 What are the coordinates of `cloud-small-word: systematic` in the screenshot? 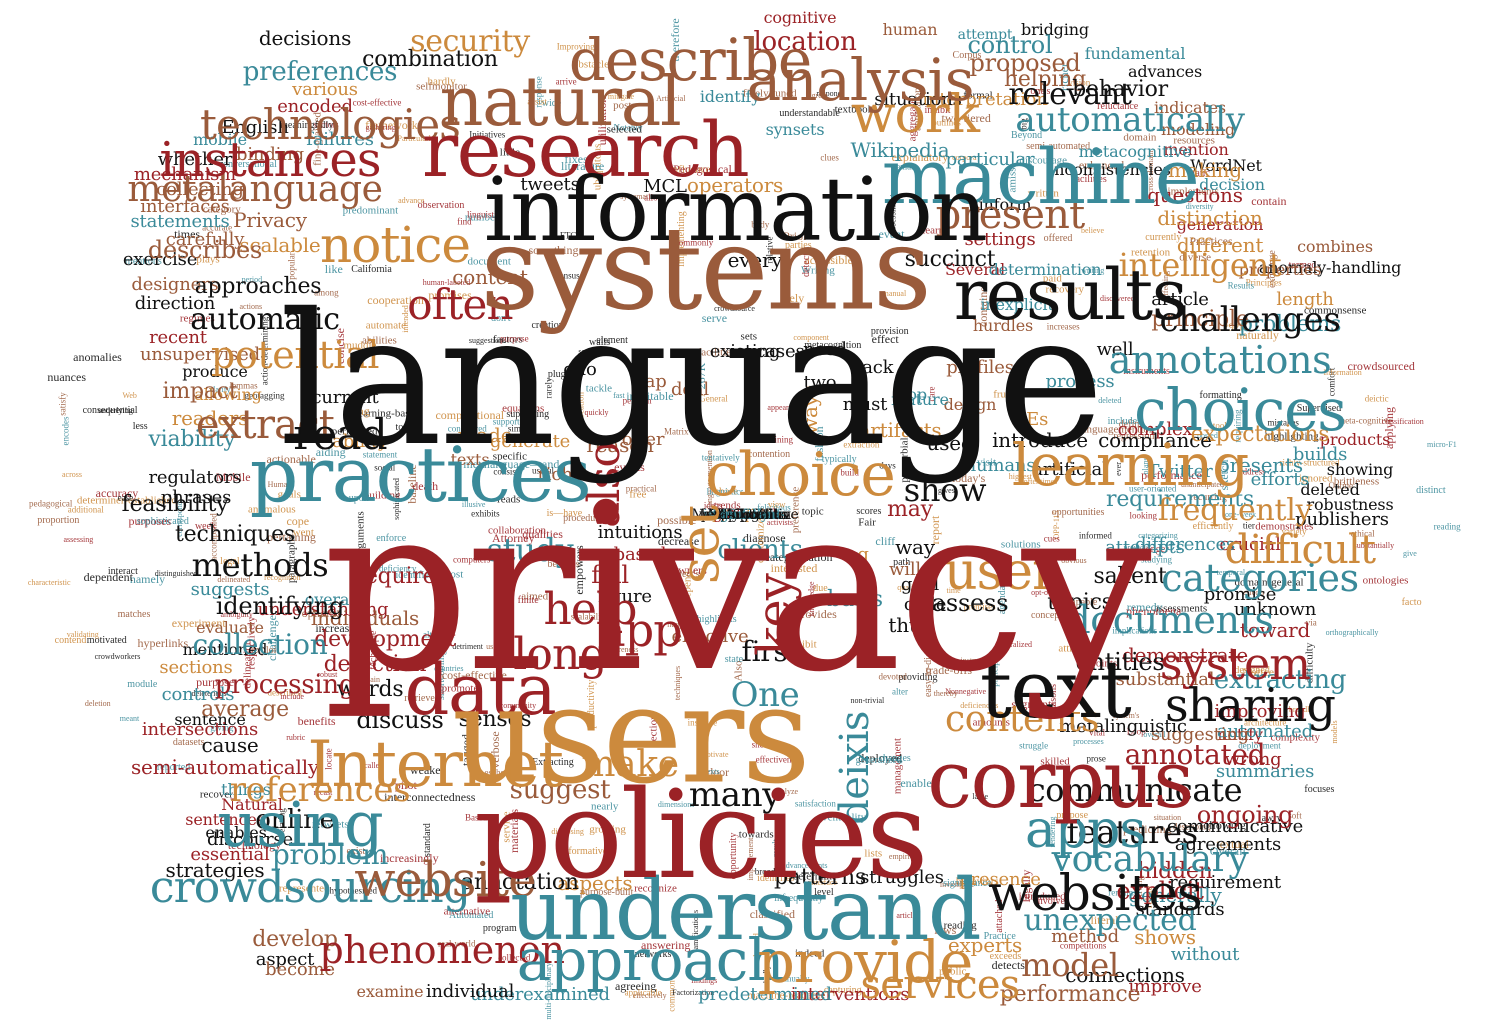 It's located at (637, 196).